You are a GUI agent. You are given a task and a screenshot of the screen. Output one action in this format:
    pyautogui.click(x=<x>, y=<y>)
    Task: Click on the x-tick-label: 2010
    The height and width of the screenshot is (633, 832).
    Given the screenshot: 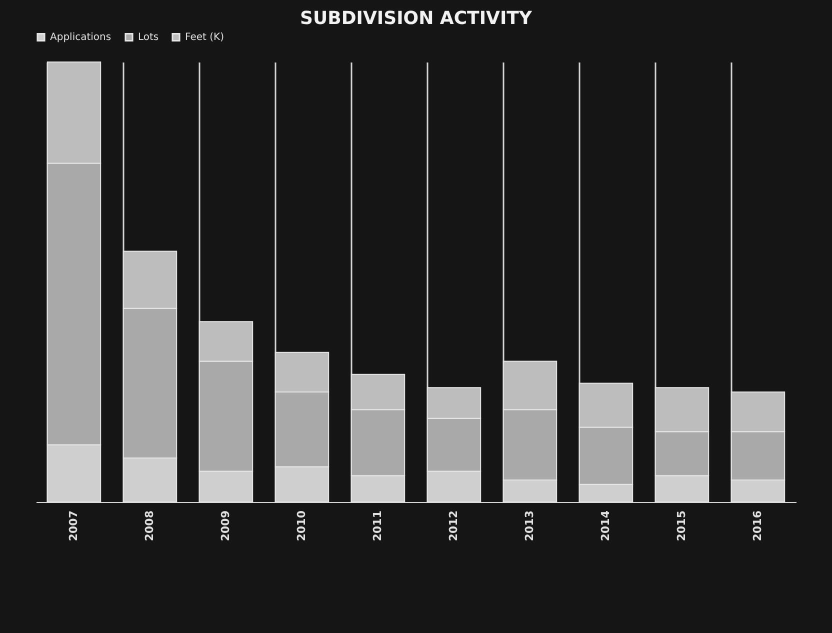 What is the action you would take?
    pyautogui.click(x=301, y=526)
    